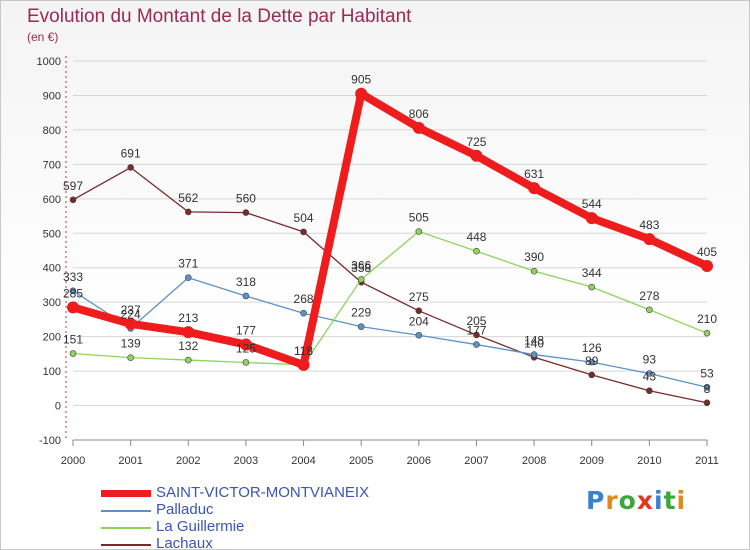 The width and height of the screenshot is (750, 550). Describe the element at coordinates (645, 500) in the screenshot. I see `logo-letter: x` at that location.